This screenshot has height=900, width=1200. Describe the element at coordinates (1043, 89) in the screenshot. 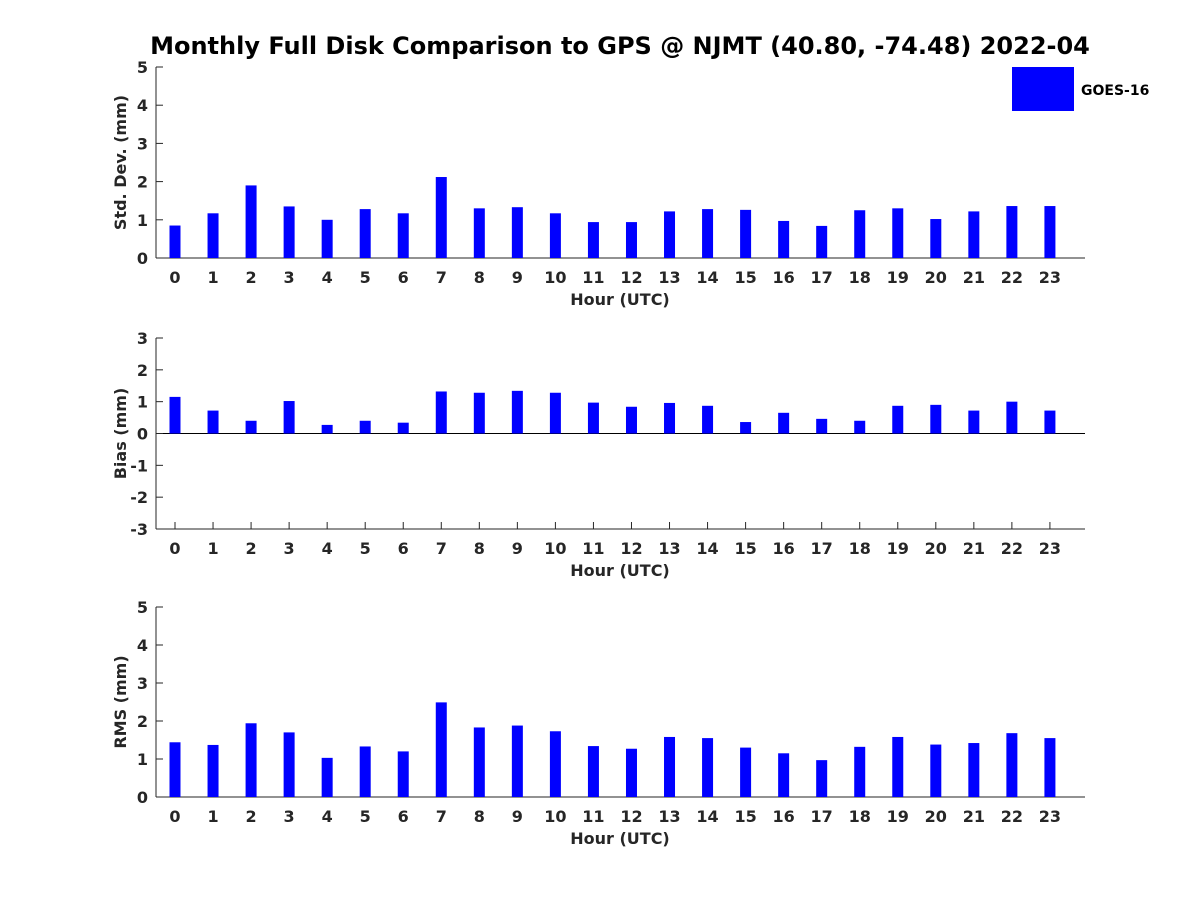

I see `legend-swatch` at that location.